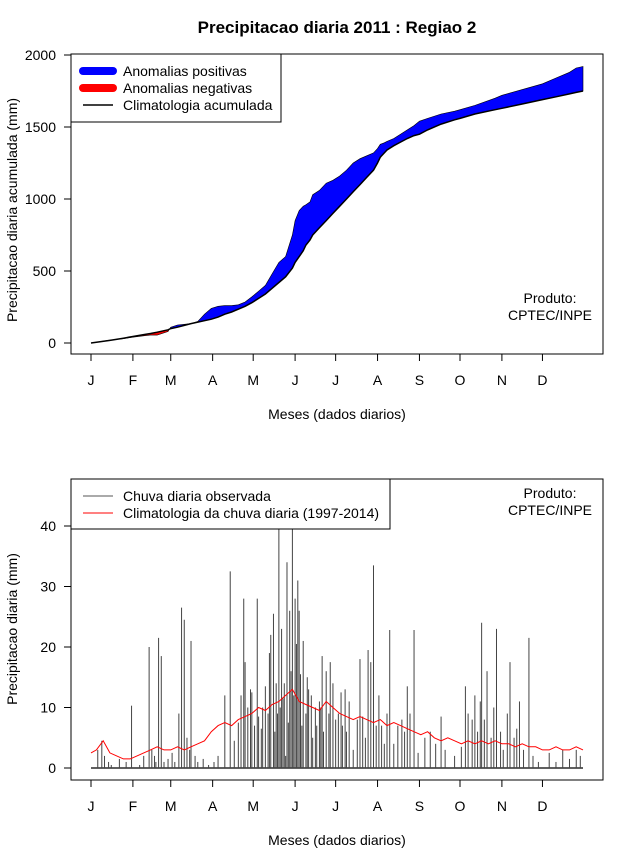  Describe the element at coordinates (337, 27) in the screenshot. I see `figure-title: Precipitacao diaria 2011 : Regiao 2` at that location.